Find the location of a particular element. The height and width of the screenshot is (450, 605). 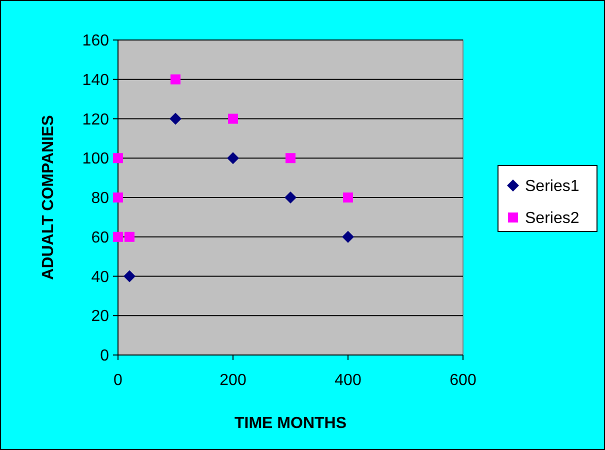

legend-label: Series1 is located at coordinates (552, 187).